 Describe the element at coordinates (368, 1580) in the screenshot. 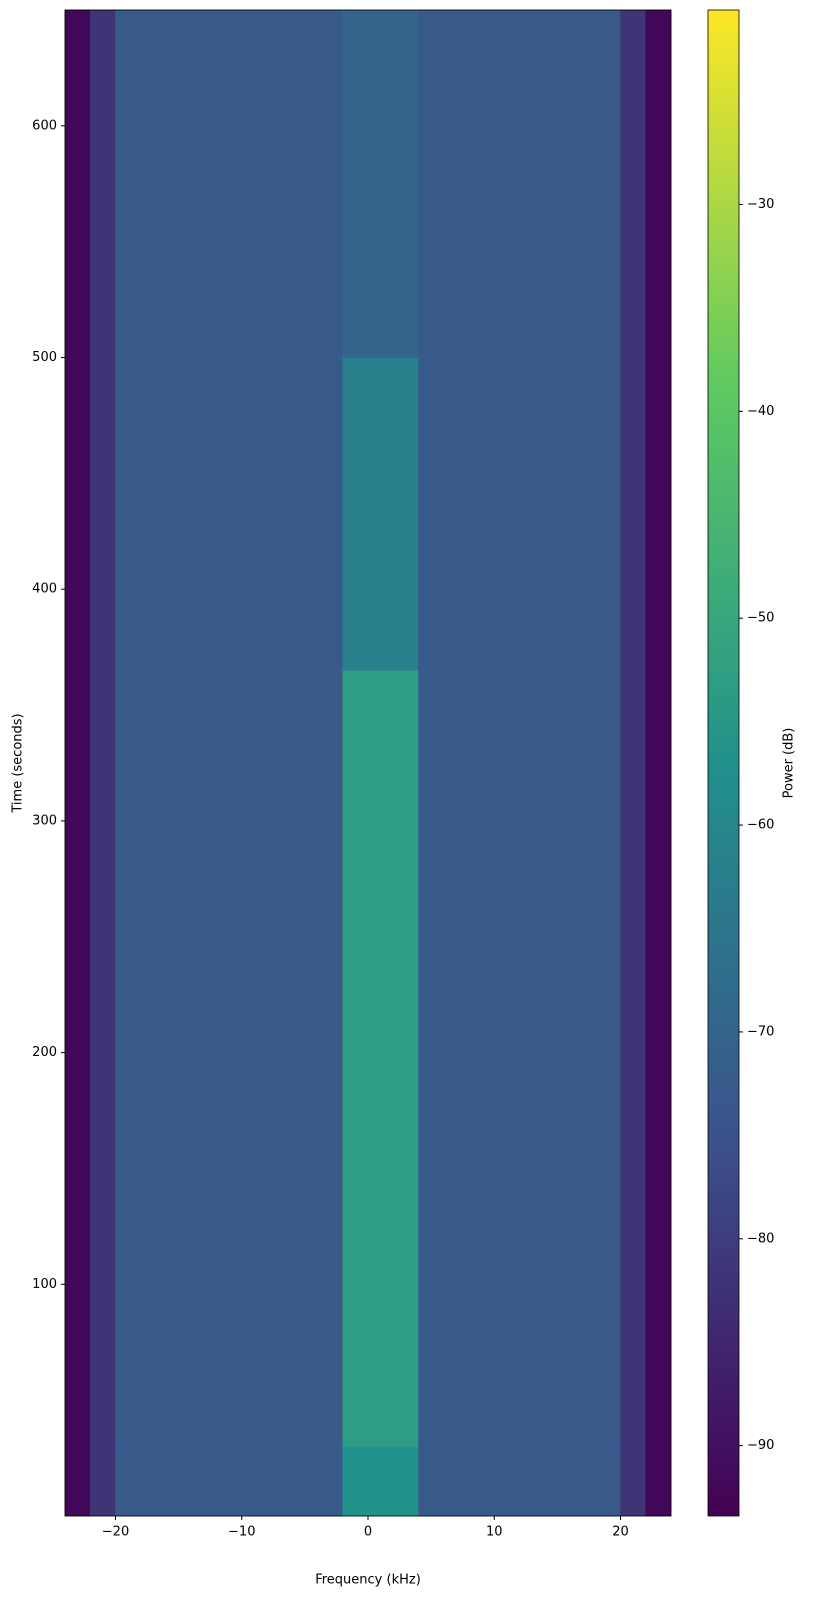

I see `x-axis-label: Frequency (kHz)` at that location.